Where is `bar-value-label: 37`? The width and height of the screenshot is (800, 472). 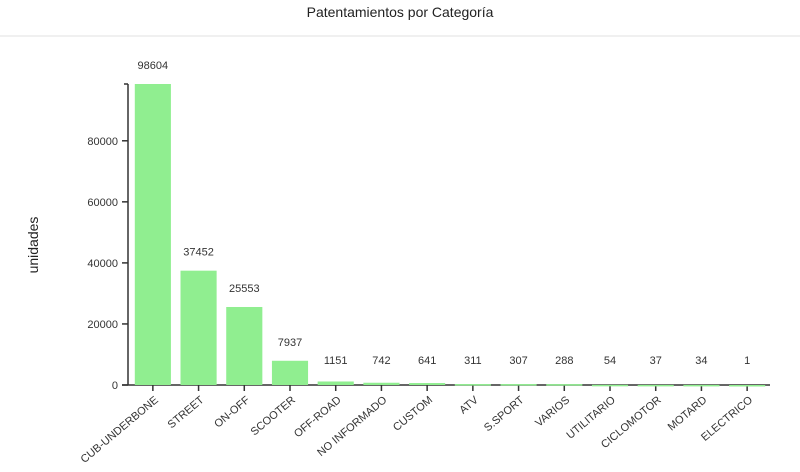
bar-value-label: 37 is located at coordinates (656, 361).